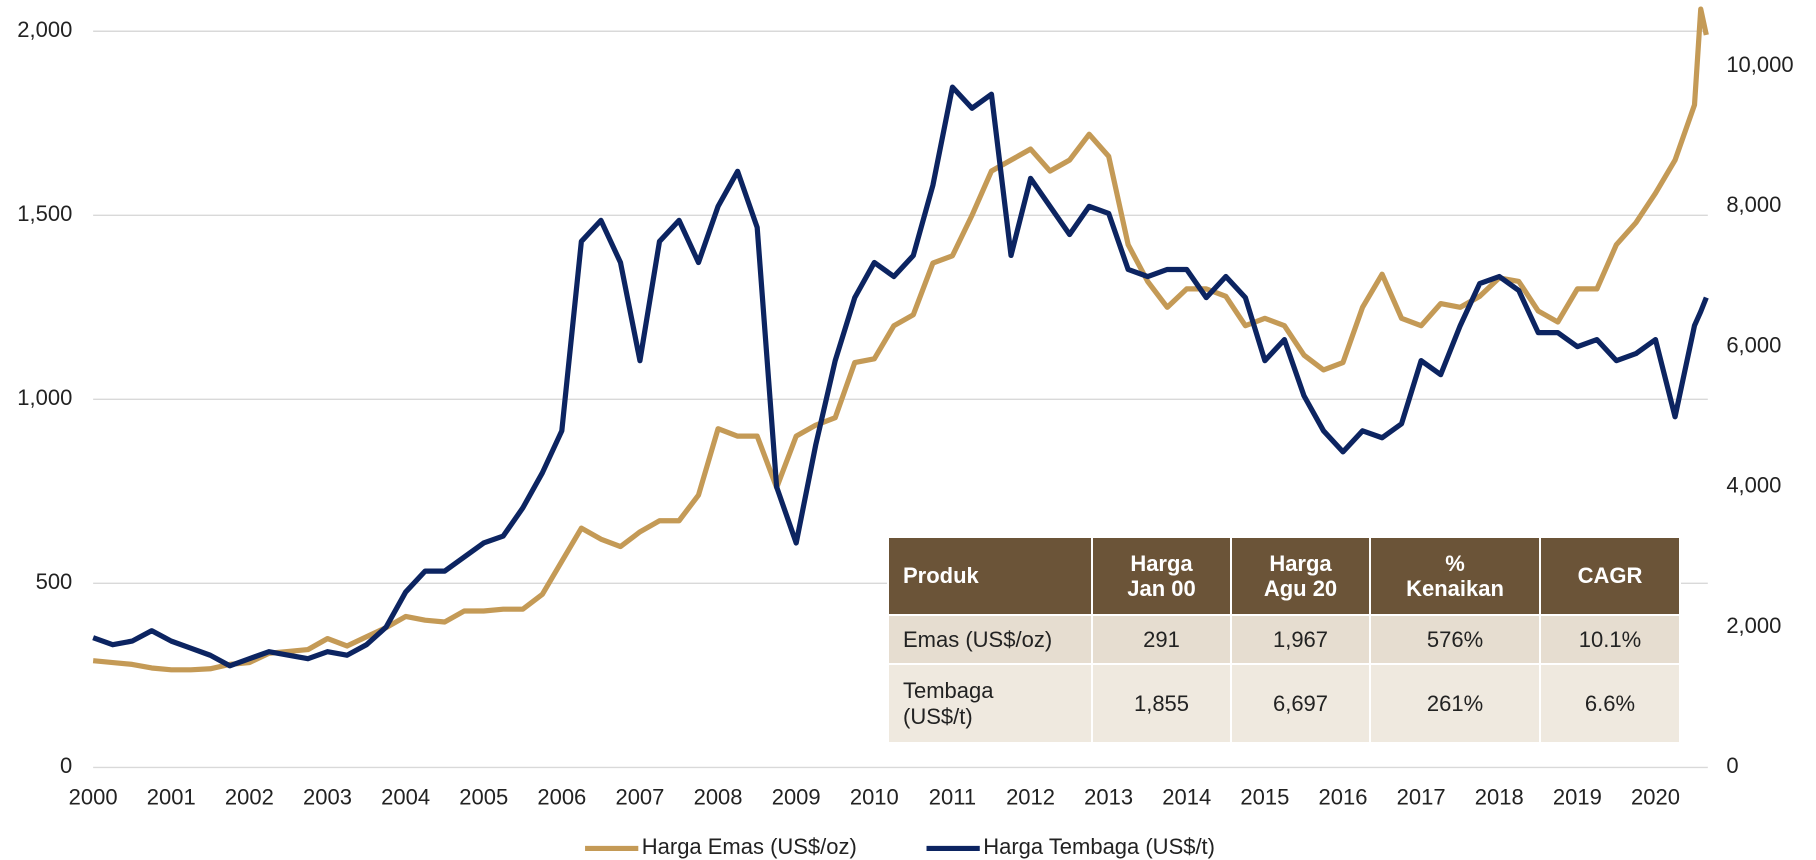  What do you see at coordinates (874, 796) in the screenshot?
I see `x-tick-label: 2010` at bounding box center [874, 796].